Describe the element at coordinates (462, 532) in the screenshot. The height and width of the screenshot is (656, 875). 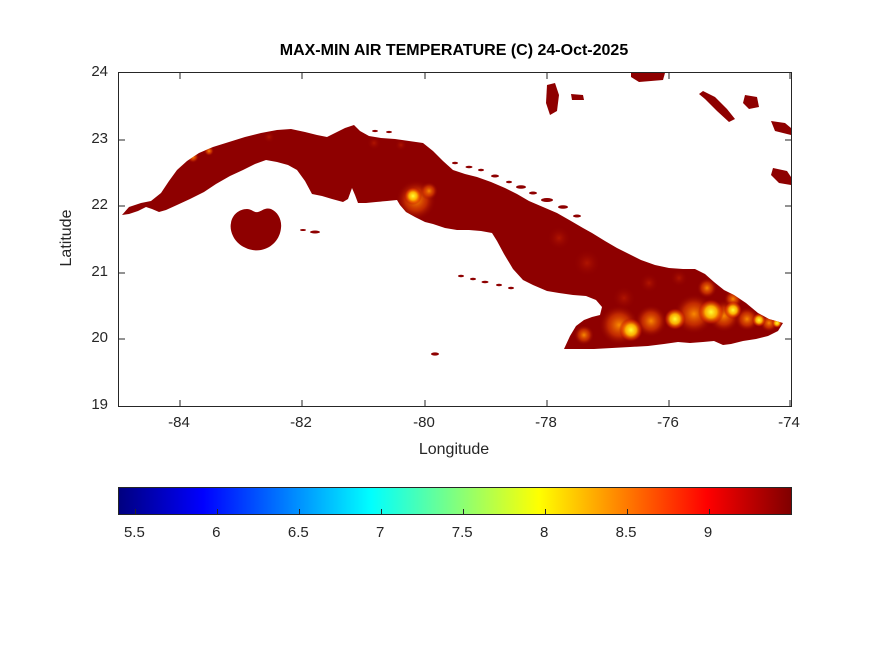
I see `colorbar-tick-label: 7.5` at that location.